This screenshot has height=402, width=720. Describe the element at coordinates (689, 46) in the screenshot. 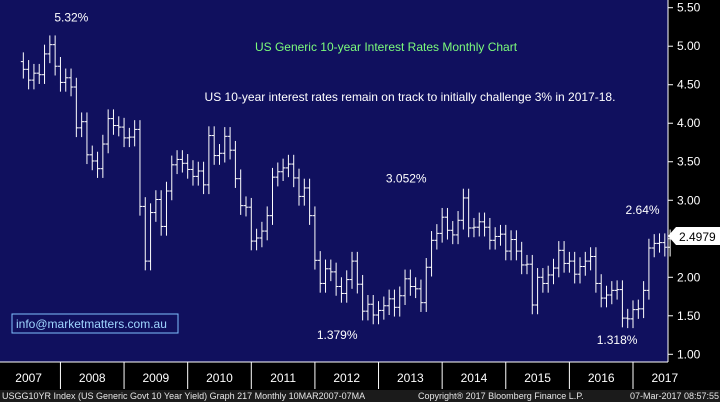

I see `y-tick-label: 5.00` at that location.